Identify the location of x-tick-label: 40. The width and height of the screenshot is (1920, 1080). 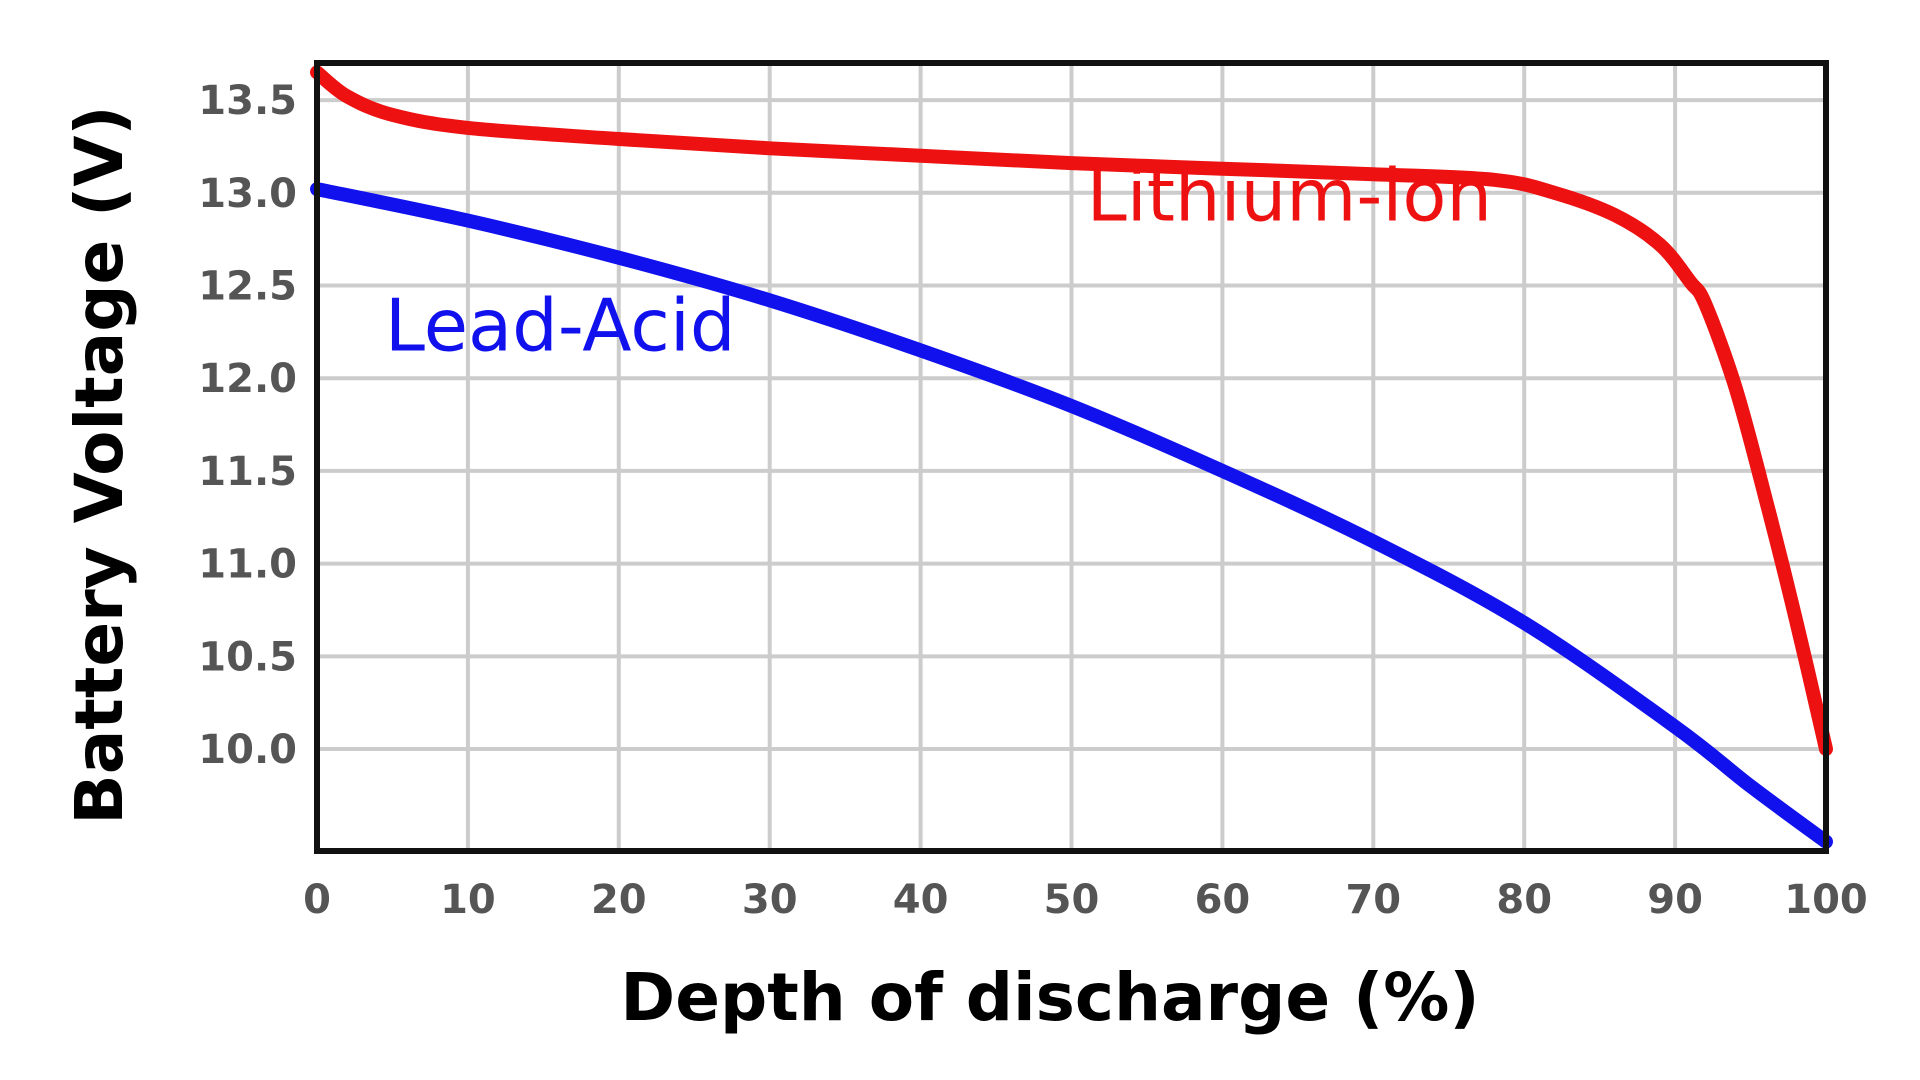
(921, 900).